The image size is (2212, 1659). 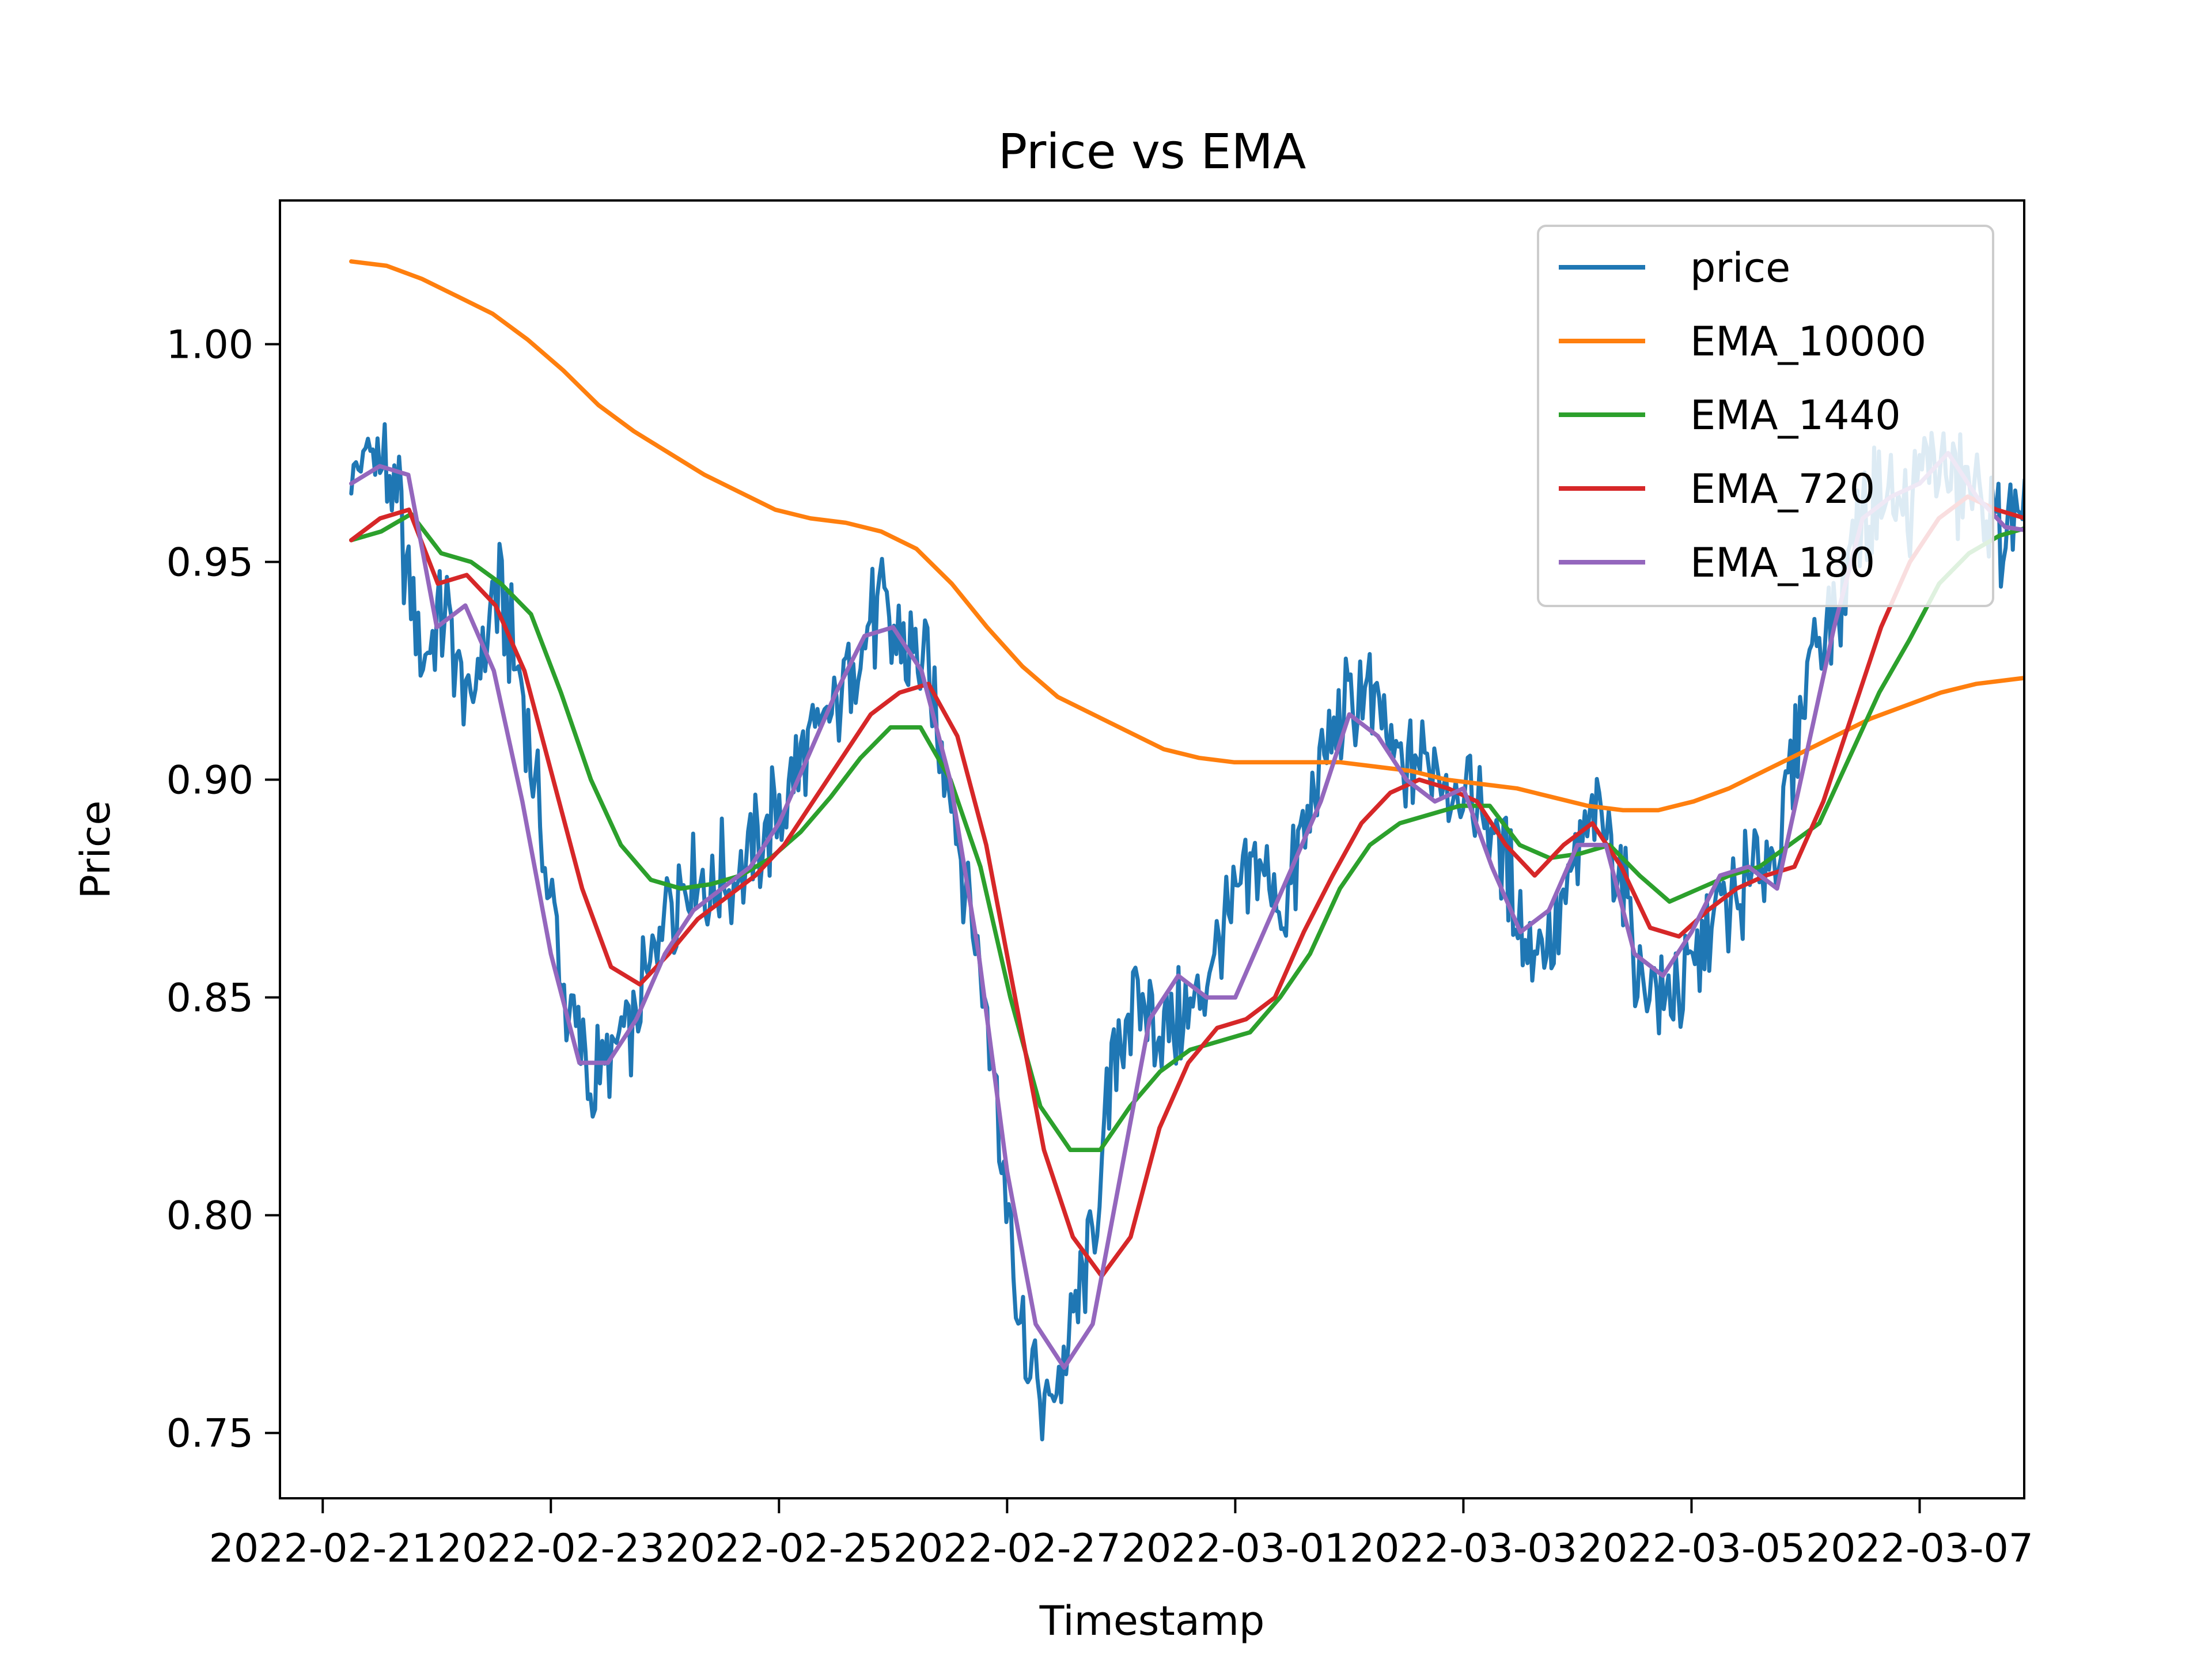 I want to click on y-axis: 0.75 0.80 0.85 0.90 0.95 1.00, so click(x=223, y=889).